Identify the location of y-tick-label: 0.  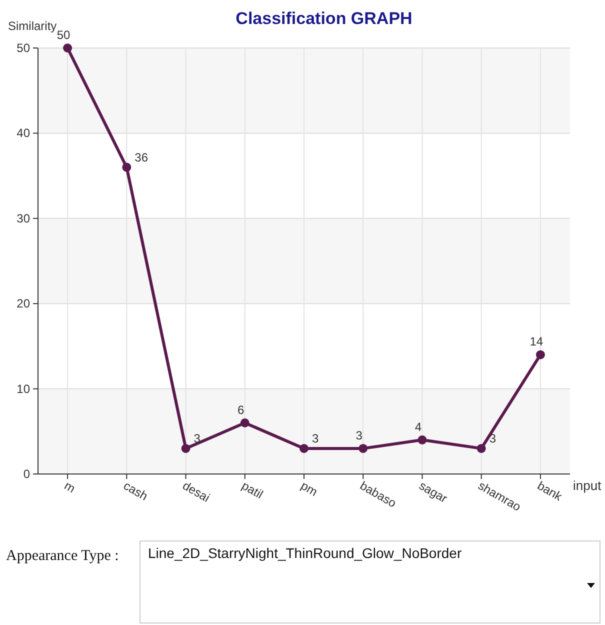
(26, 474).